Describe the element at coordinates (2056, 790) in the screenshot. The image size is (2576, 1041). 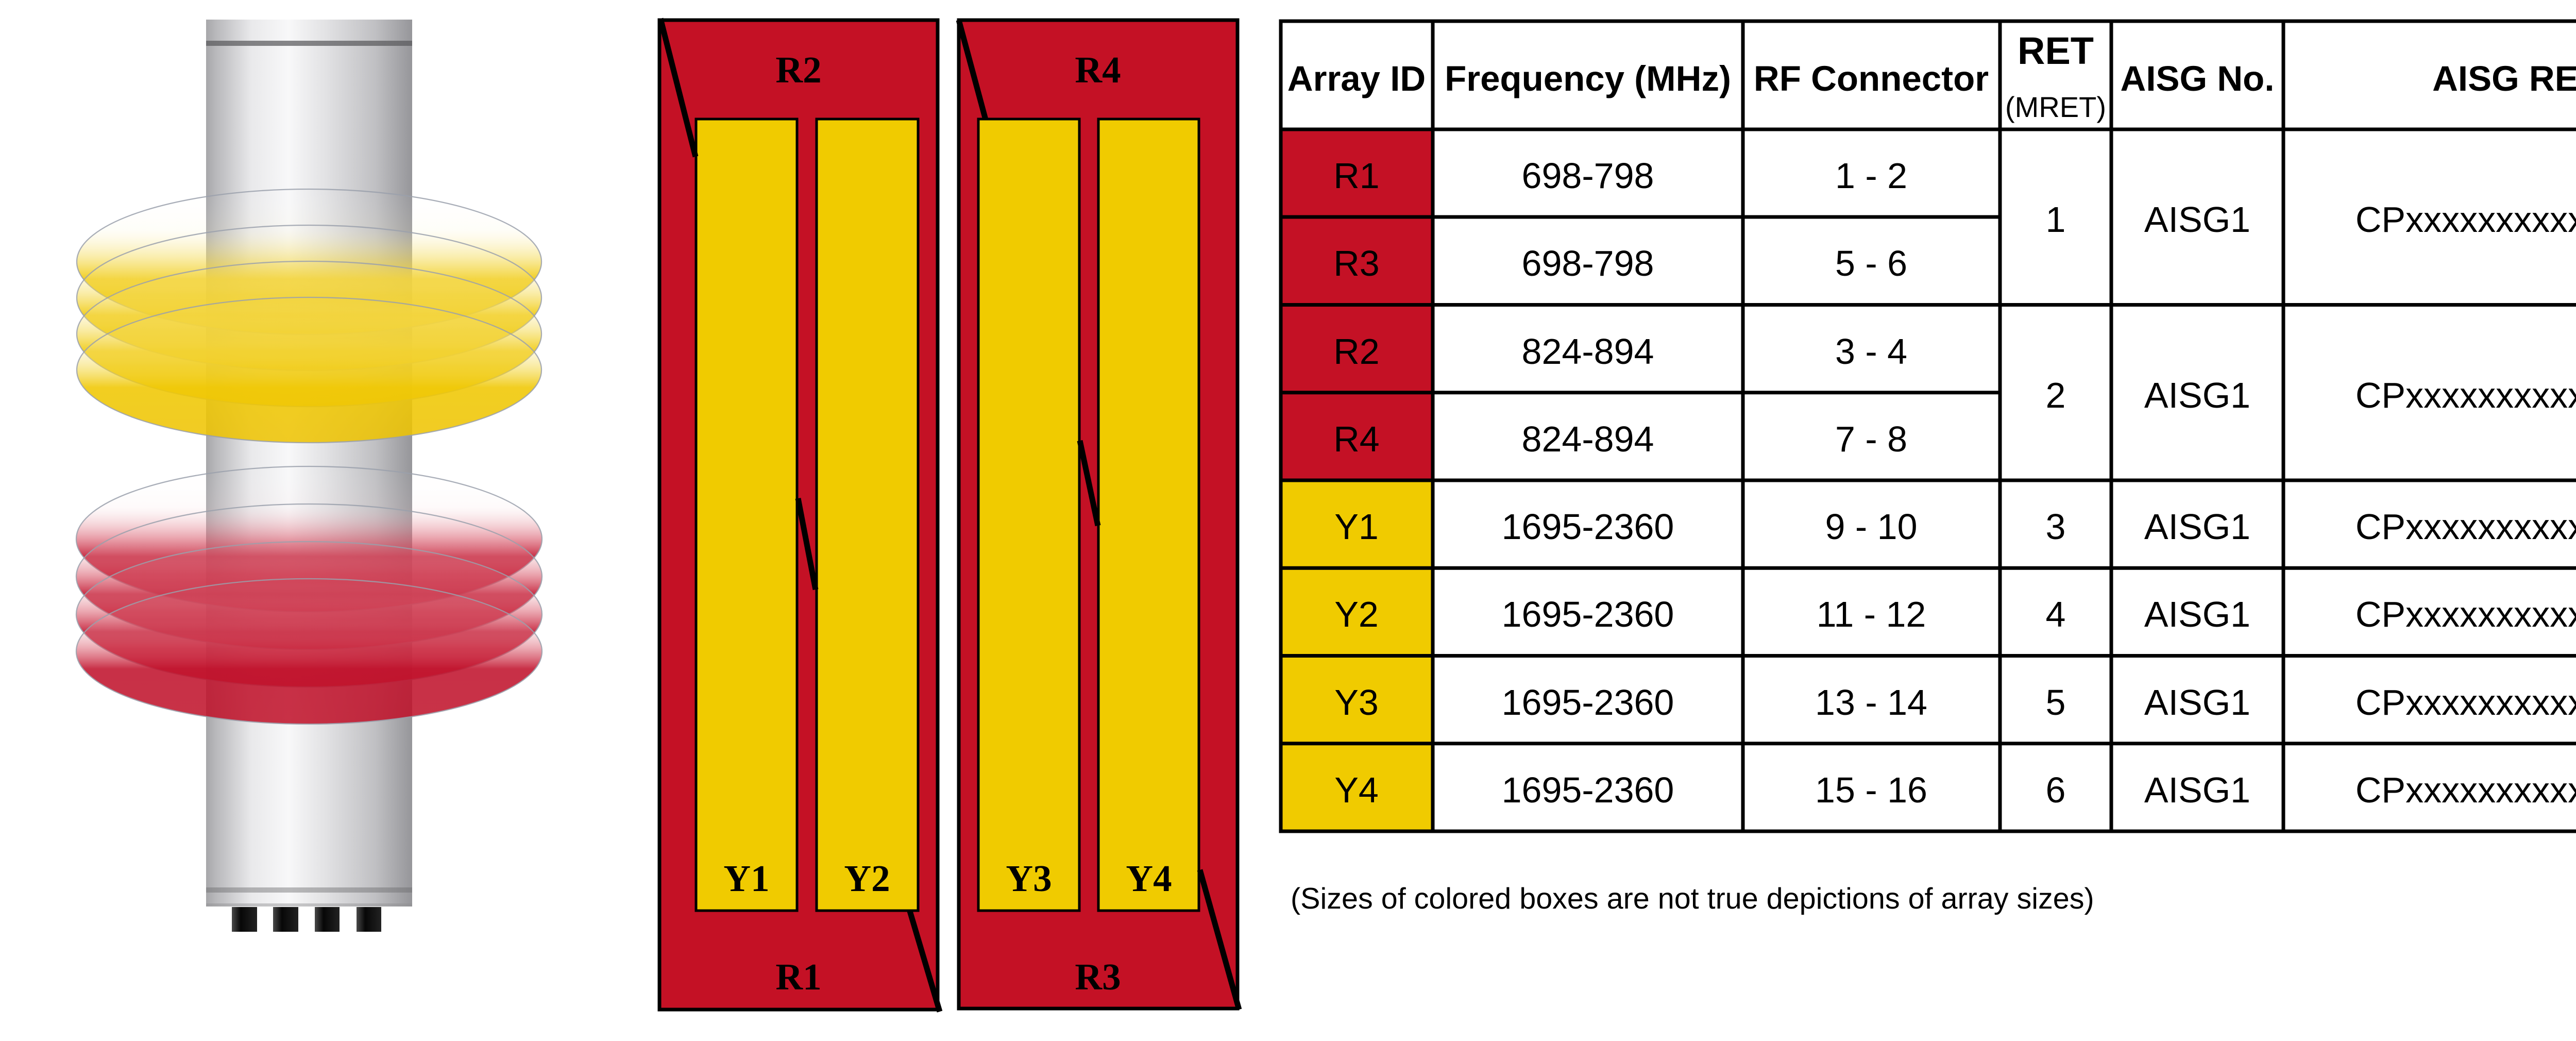
I see `svg-text: 6` at that location.